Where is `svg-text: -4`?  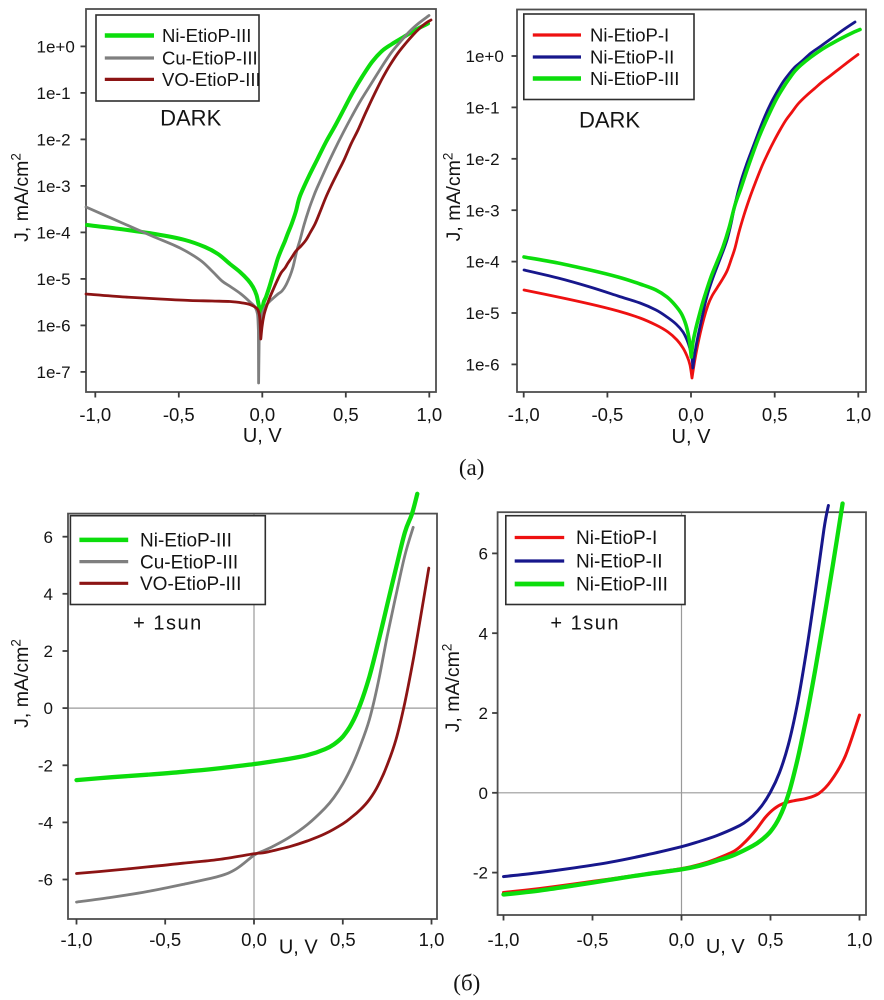
svg-text: -4 is located at coordinates (45, 823).